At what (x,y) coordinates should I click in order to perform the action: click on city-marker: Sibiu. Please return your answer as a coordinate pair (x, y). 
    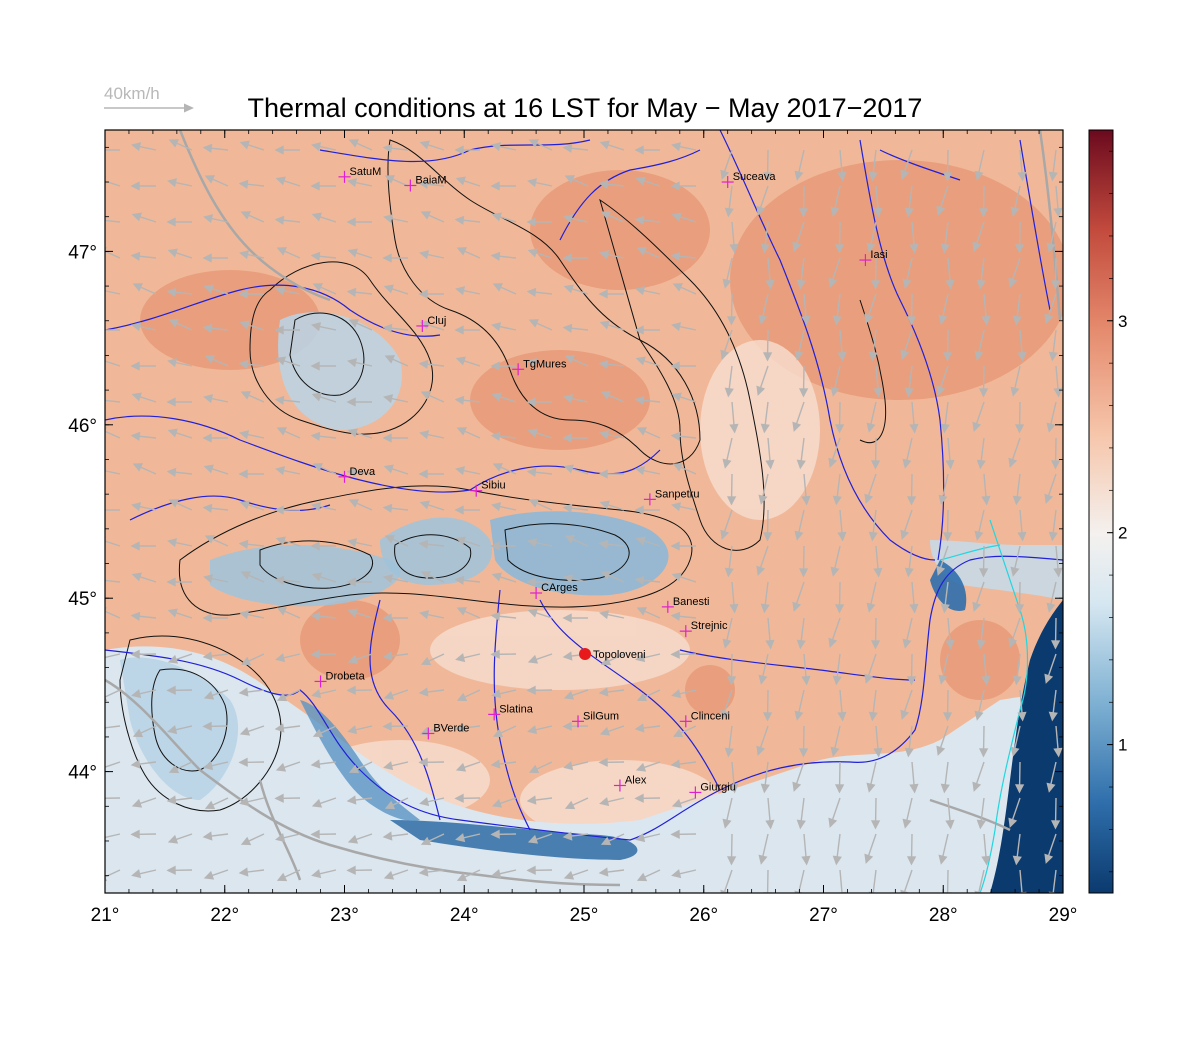
    Looking at the image, I should click on (488, 488).